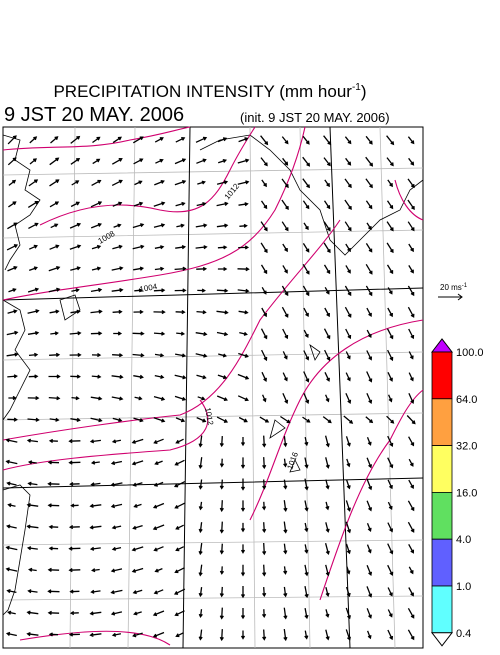 The width and height of the screenshot is (500, 655). Describe the element at coordinates (466, 493) in the screenshot. I see `colorbar-label: 16.0` at that location.